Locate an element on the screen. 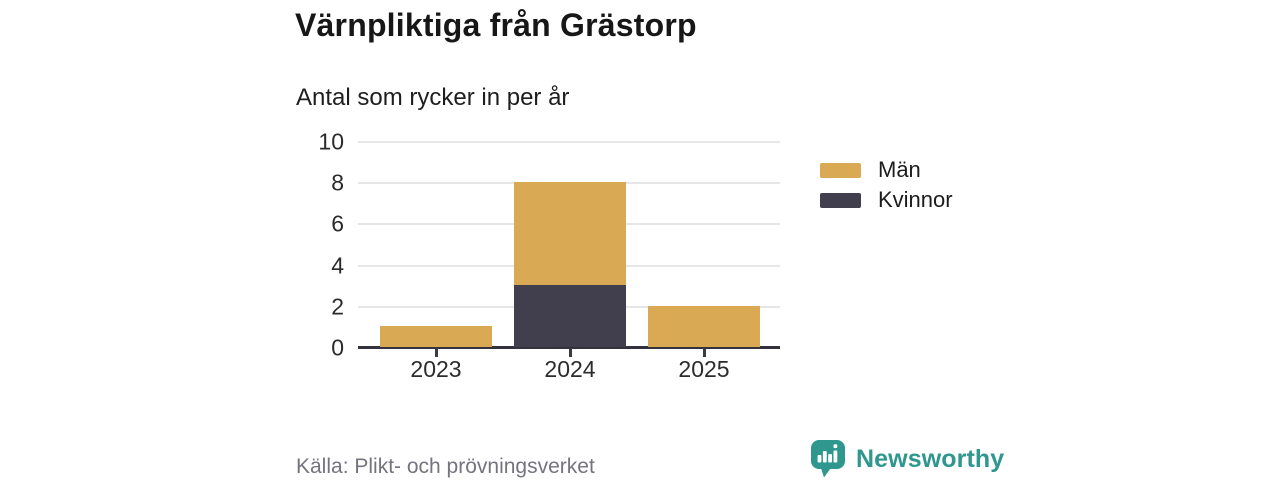 This screenshot has width=1280, height=480. newsworthy-wordmark: Newsworthy is located at coordinates (930, 459).